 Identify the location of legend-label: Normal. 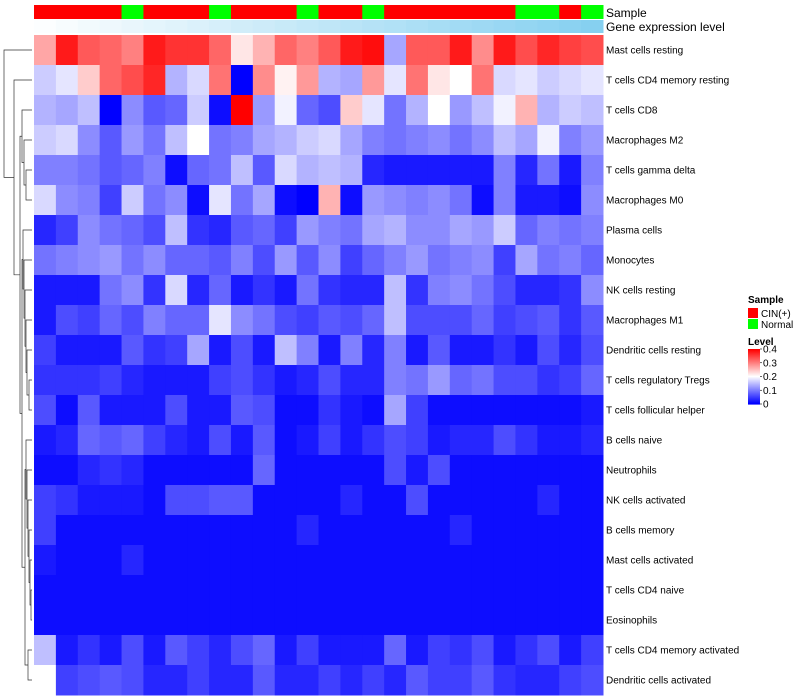
(777, 325).